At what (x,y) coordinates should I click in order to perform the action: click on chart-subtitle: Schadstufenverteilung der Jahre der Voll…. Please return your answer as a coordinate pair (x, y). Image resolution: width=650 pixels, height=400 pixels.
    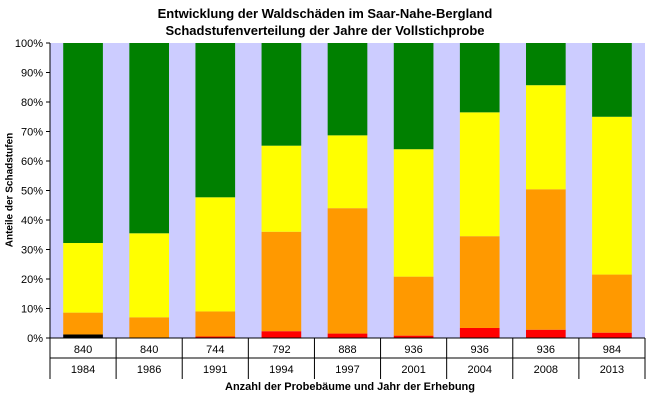
    Looking at the image, I should click on (325, 30).